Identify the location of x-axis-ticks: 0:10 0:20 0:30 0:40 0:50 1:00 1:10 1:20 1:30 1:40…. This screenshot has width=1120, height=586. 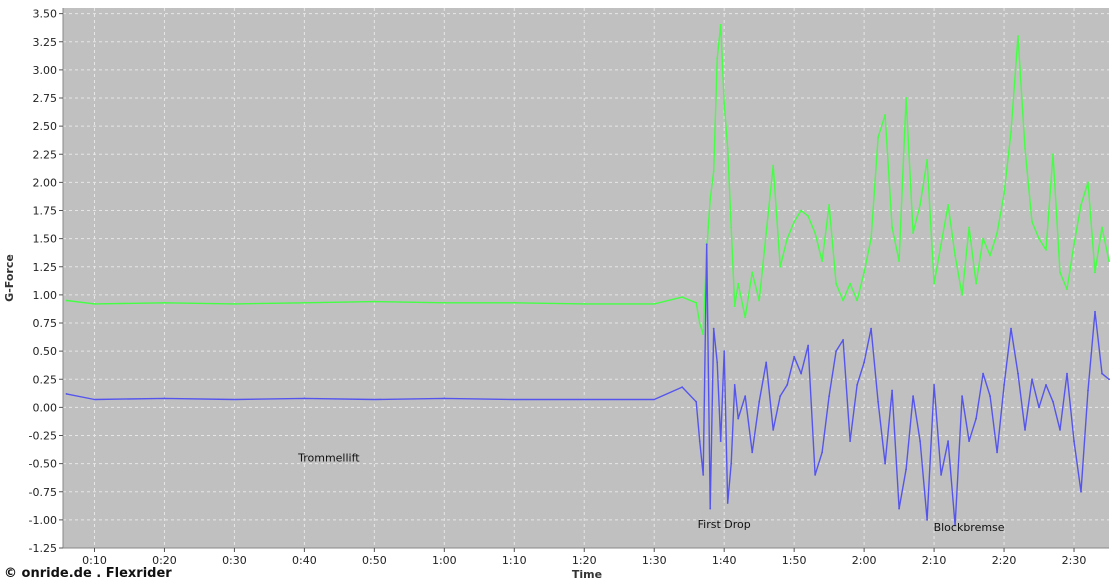
(584, 557).